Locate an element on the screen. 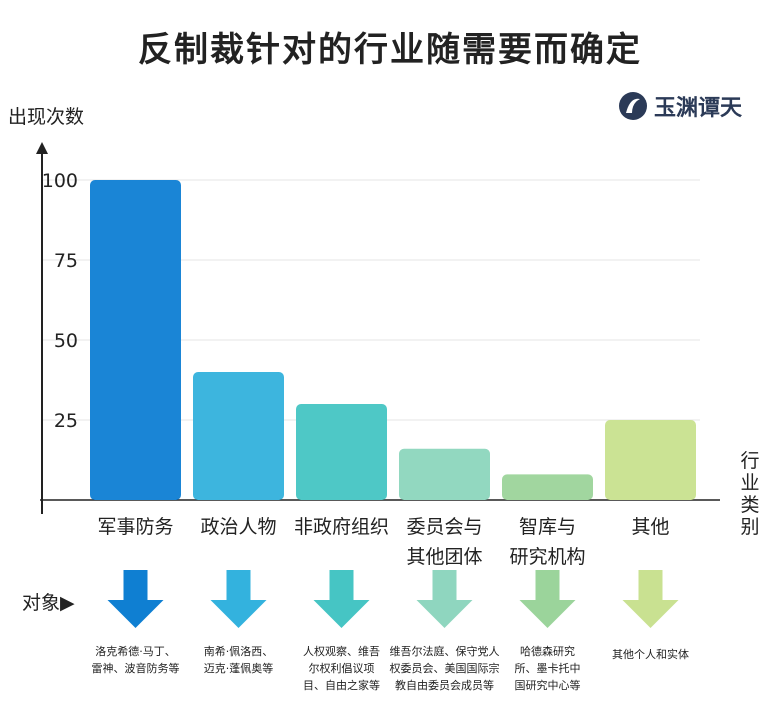 This screenshot has height=704, width=780. logo-text: 玉渊谭天 is located at coordinates (698, 108).